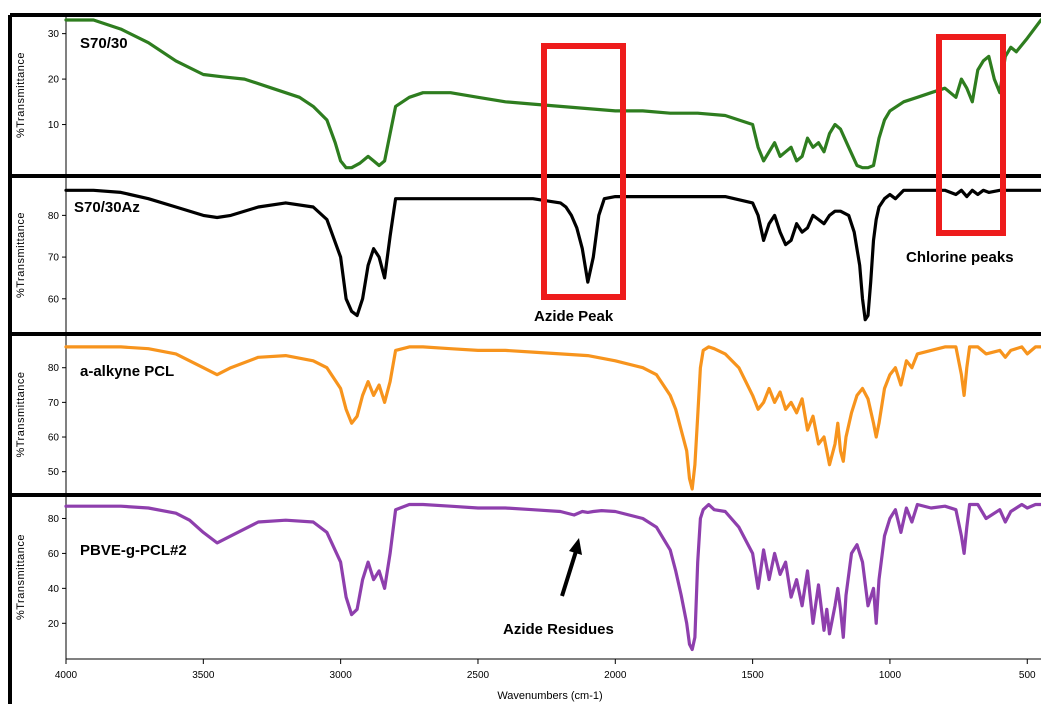  Describe the element at coordinates (478, 675) in the screenshot. I see `x-tick-label: 2500` at that location.